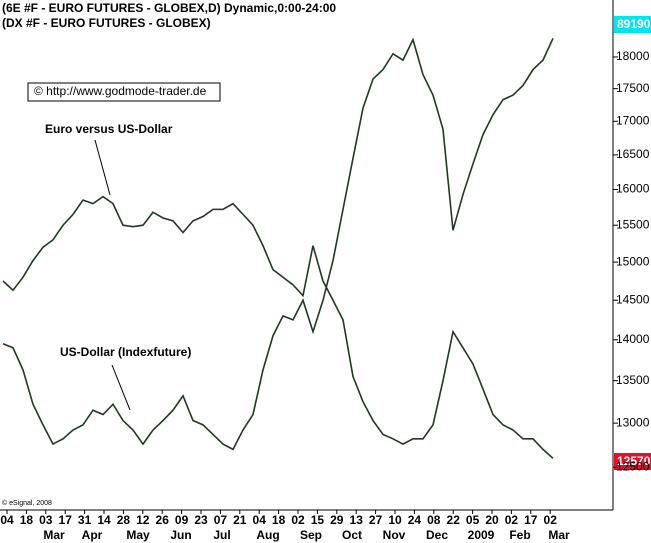 This screenshot has width=651, height=543. What do you see at coordinates (519, 535) in the screenshot?
I see `x-month-label: Feb` at bounding box center [519, 535].